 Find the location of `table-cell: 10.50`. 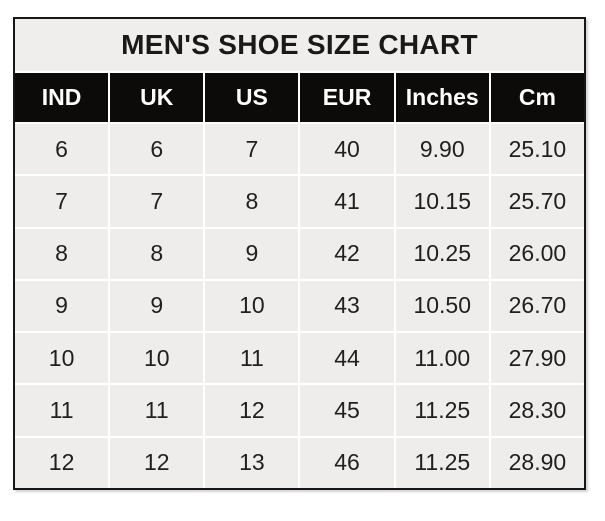

table-cell: 10.50 is located at coordinates (442, 306).